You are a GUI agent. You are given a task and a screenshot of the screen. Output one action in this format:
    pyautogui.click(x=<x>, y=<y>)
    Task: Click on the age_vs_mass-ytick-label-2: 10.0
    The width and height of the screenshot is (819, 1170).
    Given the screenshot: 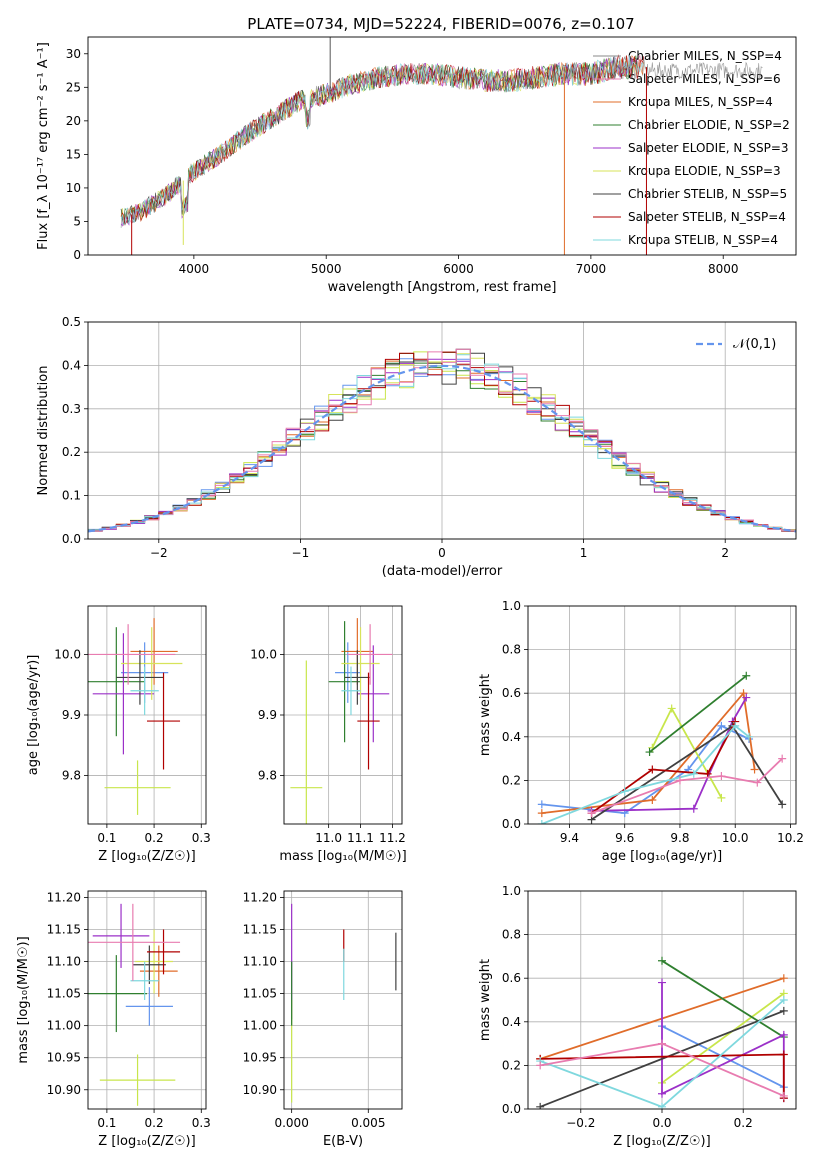 What is the action you would take?
    pyautogui.click(x=263, y=654)
    